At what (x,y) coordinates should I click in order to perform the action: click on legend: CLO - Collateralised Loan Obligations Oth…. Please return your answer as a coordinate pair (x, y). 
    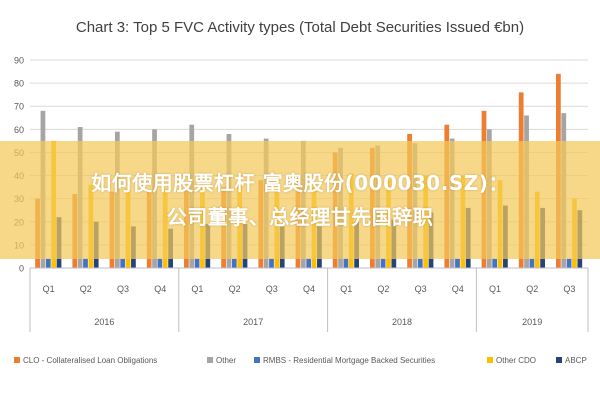
    Looking at the image, I should click on (300, 360).